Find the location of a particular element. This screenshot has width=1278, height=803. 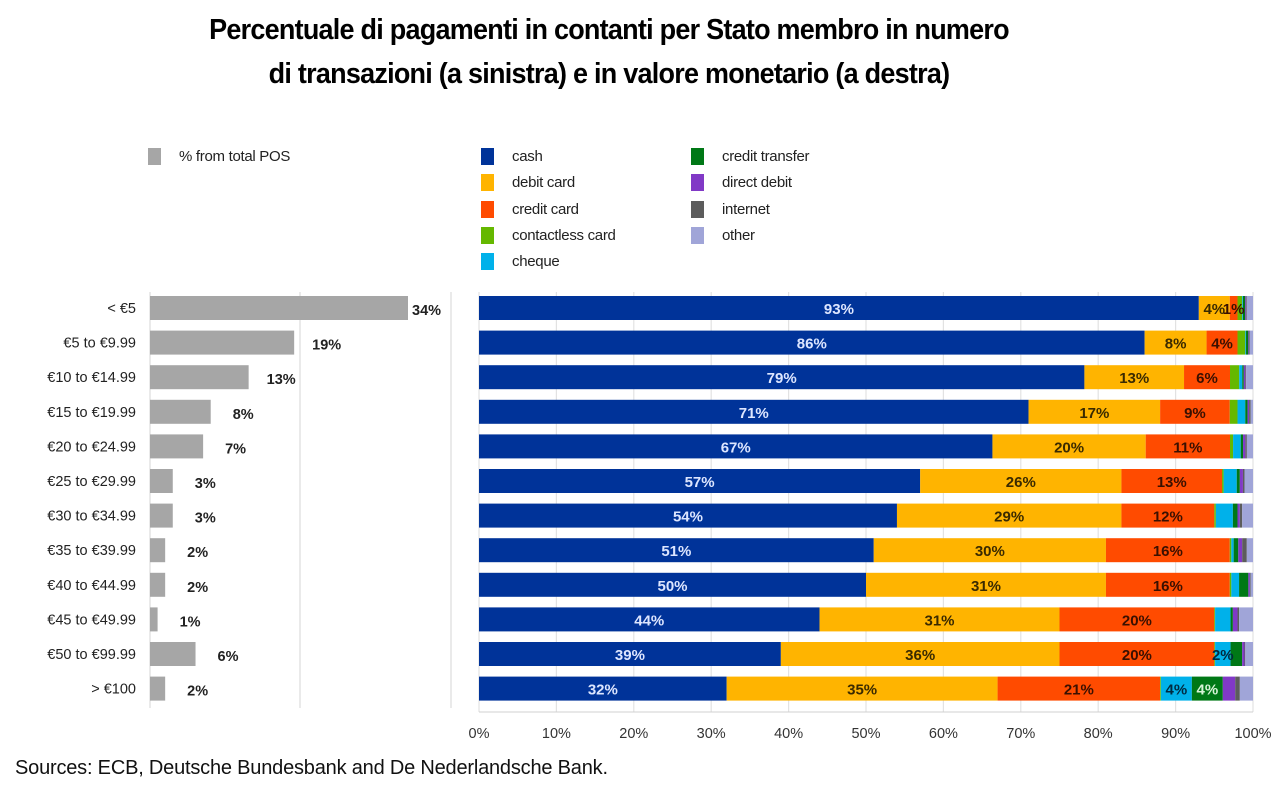

segment-value-label: 17% is located at coordinates (1094, 413).